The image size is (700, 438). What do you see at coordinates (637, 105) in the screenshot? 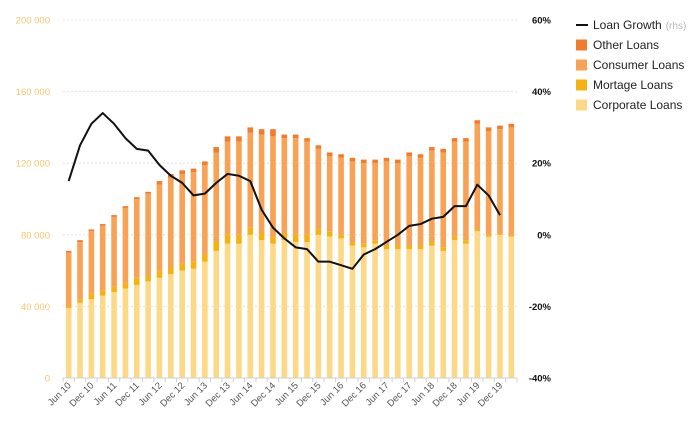
I see `legend-label-corporate: Corporate Loans` at bounding box center [637, 105].